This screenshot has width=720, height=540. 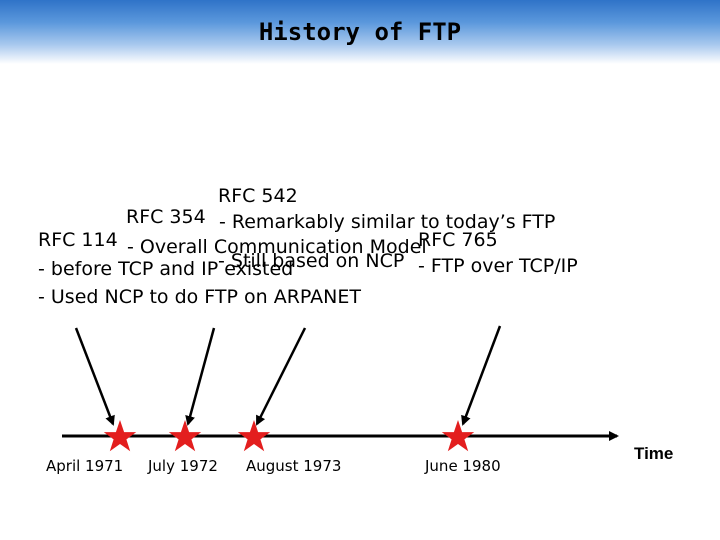 What do you see at coordinates (185, 436) in the screenshot?
I see `star-marker-july-1972` at bounding box center [185, 436].